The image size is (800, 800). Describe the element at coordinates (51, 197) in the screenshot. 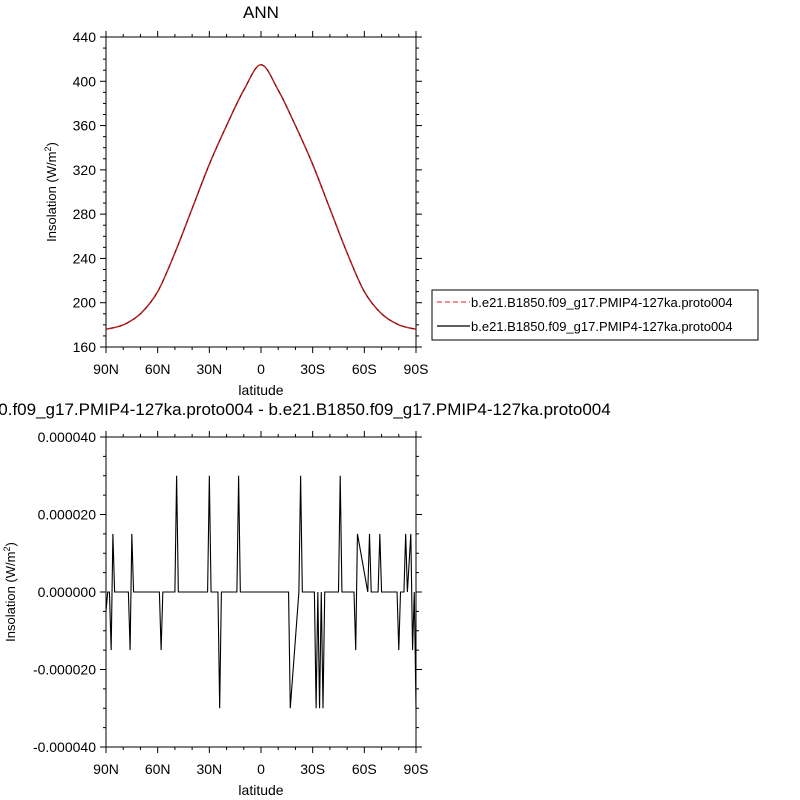

I see `top-y-axis-label-text: Insolation (W/m` at that location.